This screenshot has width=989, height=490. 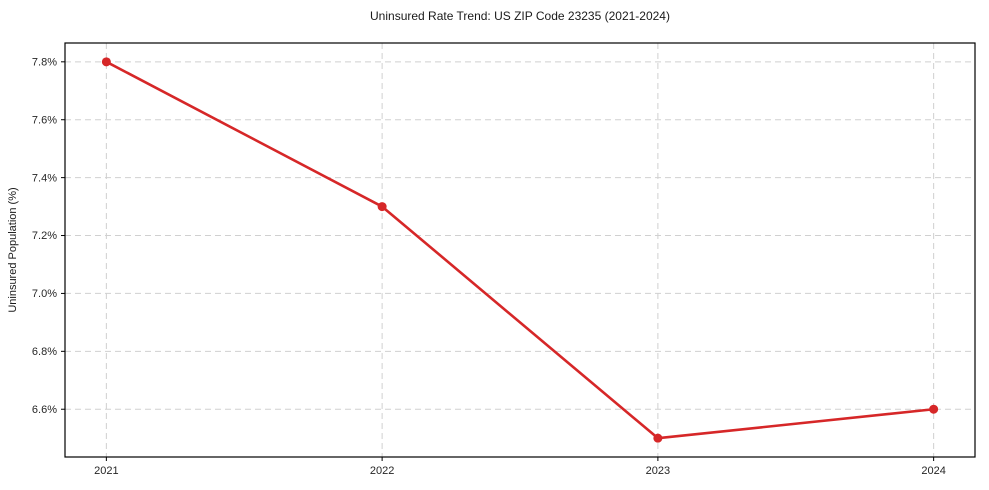 I want to click on data-point-2024, so click(x=934, y=409).